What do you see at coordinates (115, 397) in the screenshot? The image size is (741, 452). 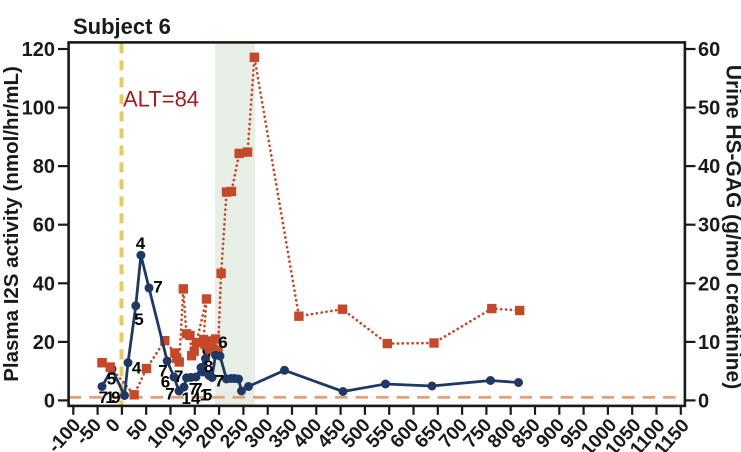 I see `svg-text: 9` at bounding box center [115, 397].